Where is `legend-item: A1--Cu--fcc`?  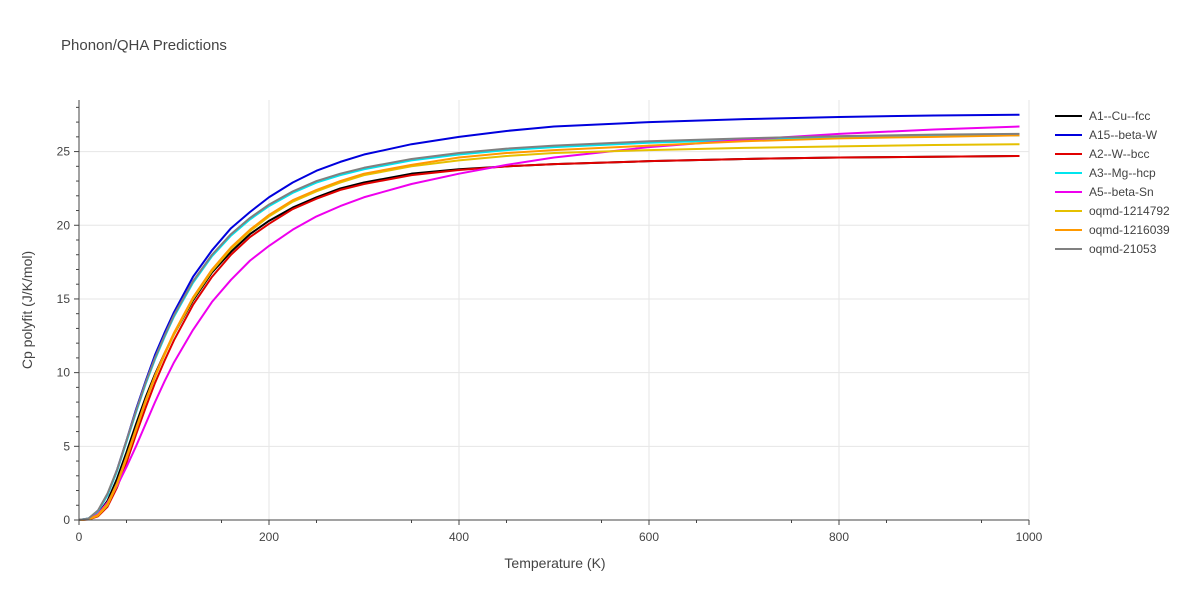
legend-item: A1--Cu--fcc is located at coordinates (1102, 116).